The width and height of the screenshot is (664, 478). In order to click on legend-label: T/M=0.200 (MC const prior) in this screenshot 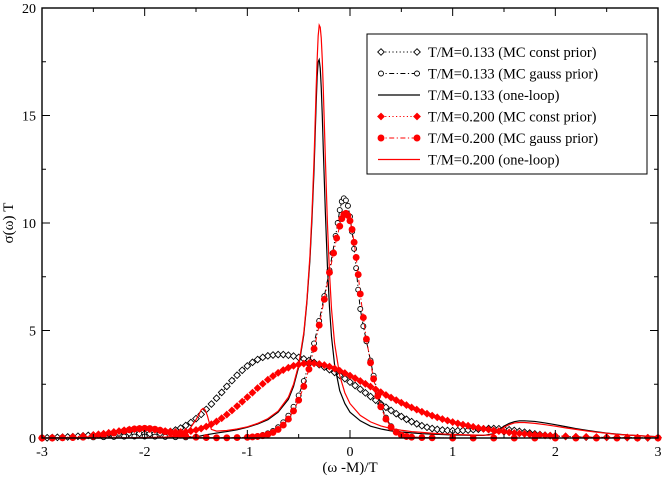, I will do `click(512, 118)`.